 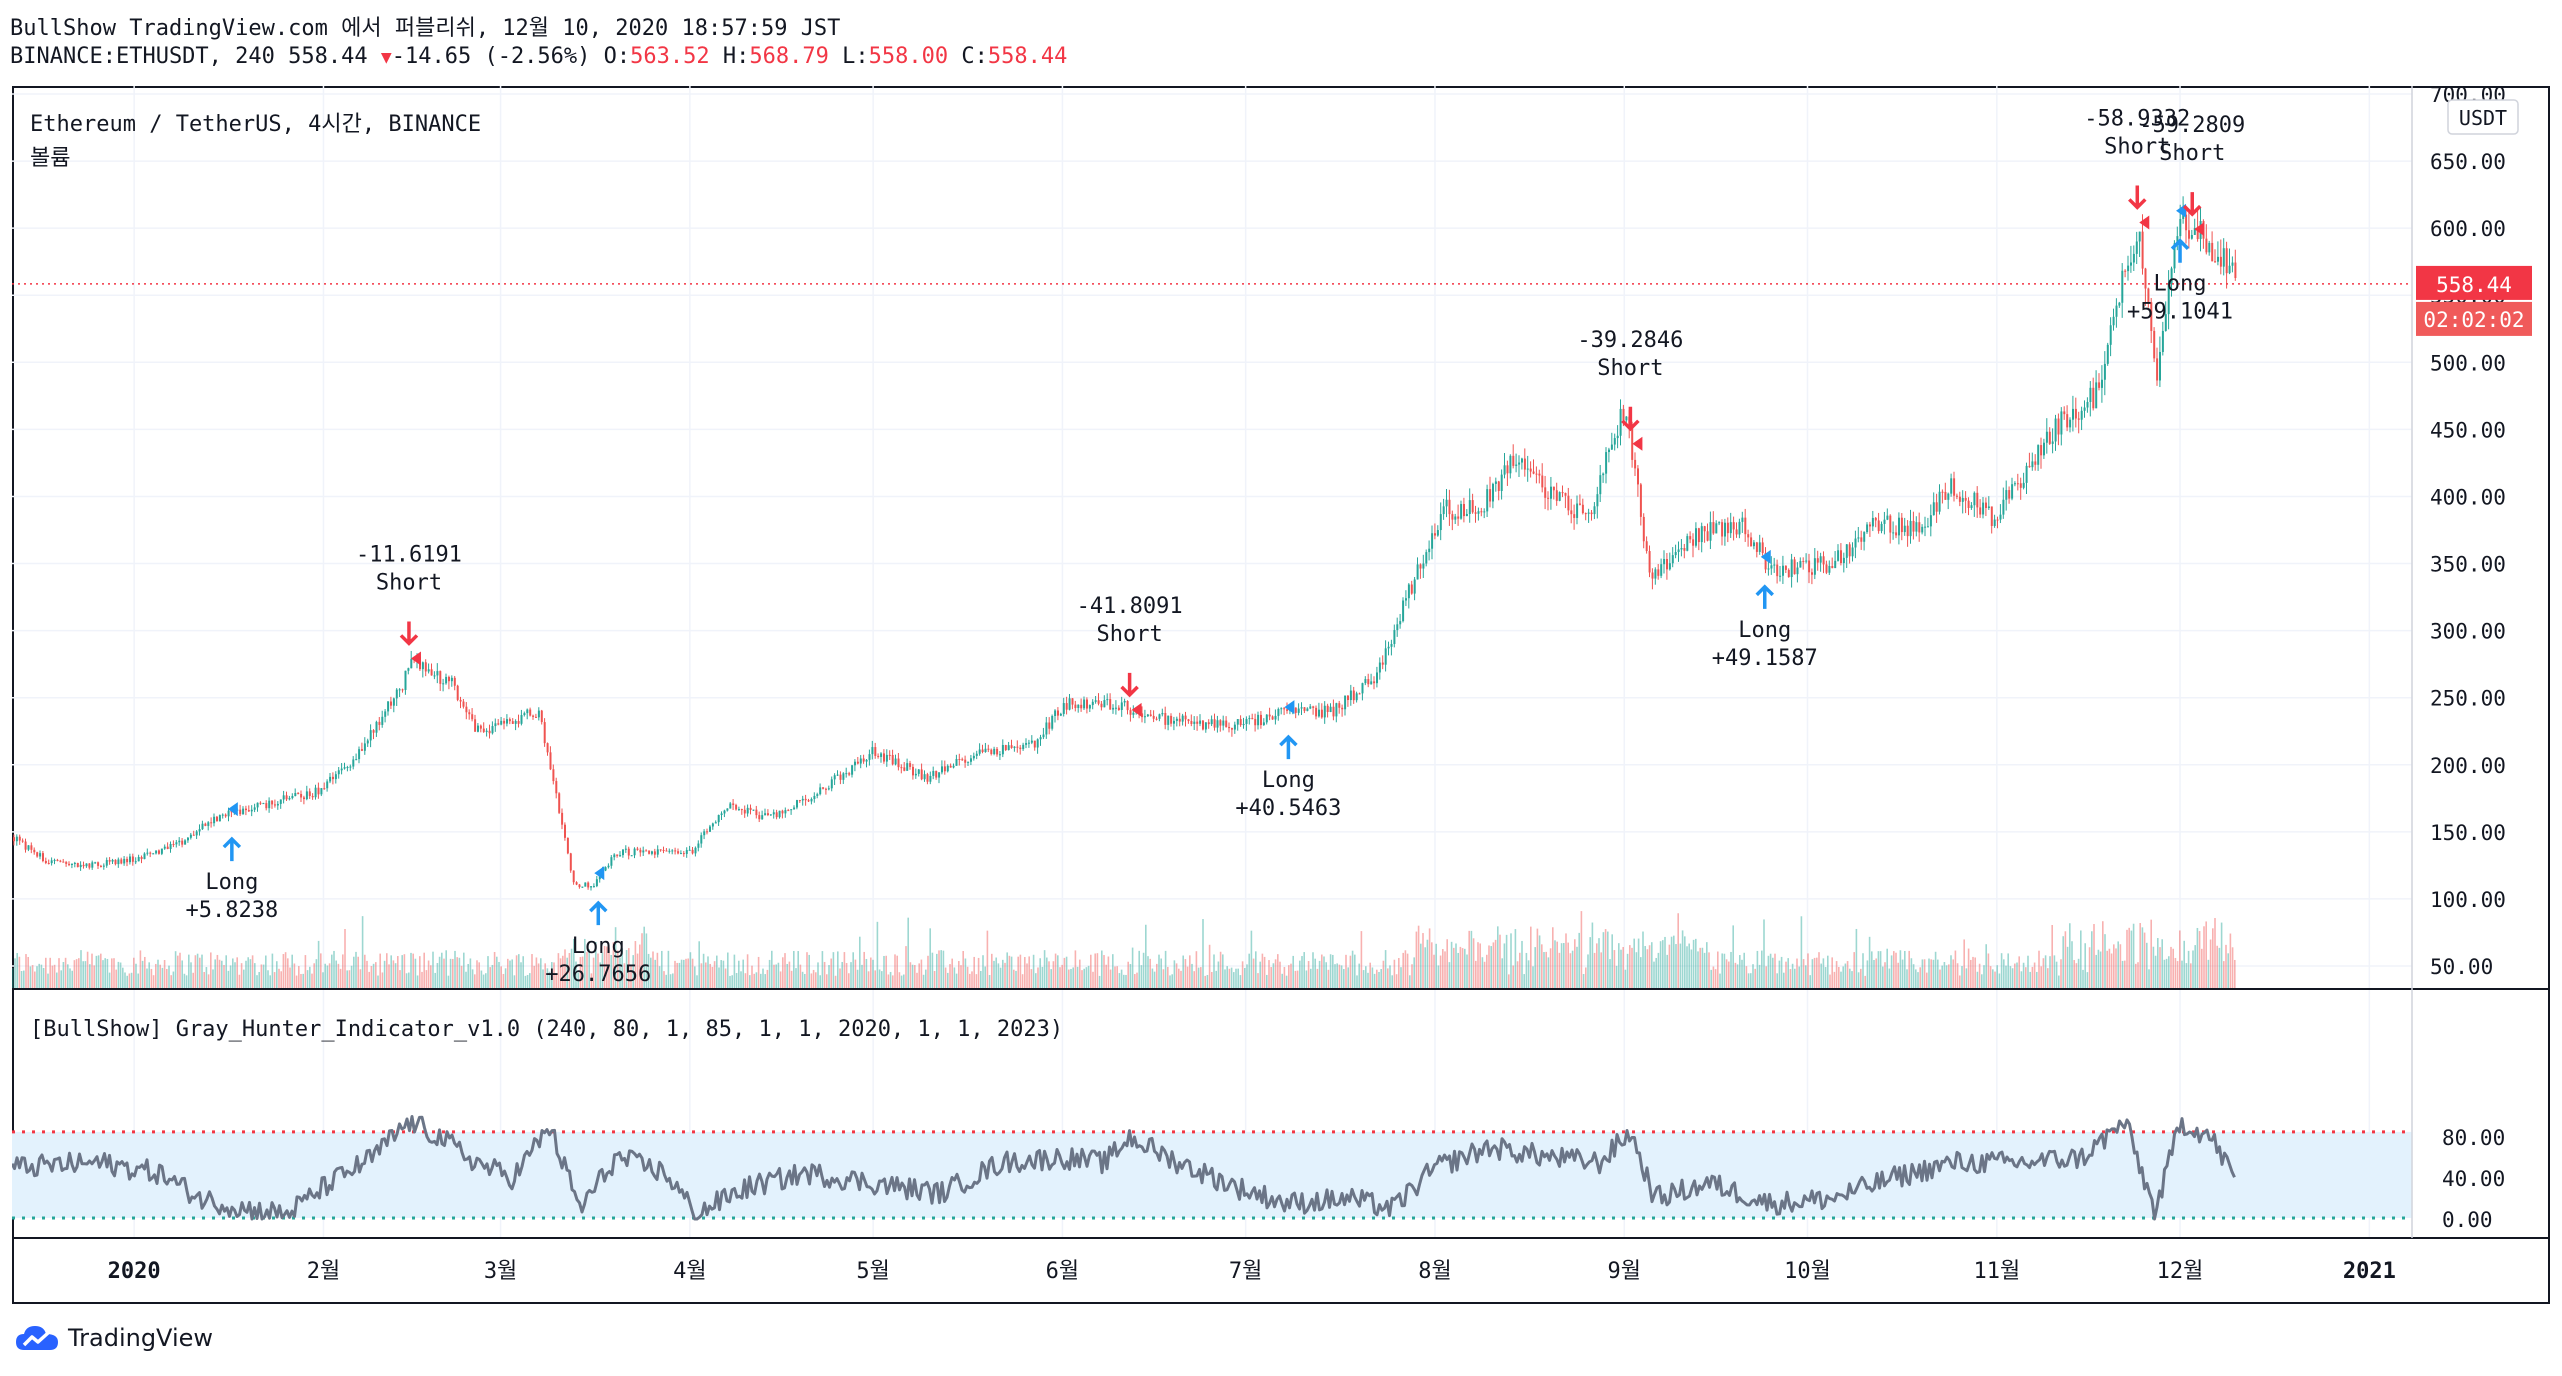 I want to click on symbol-label: BINANCE:ETHUSDT, 240, so click(x=142, y=56).